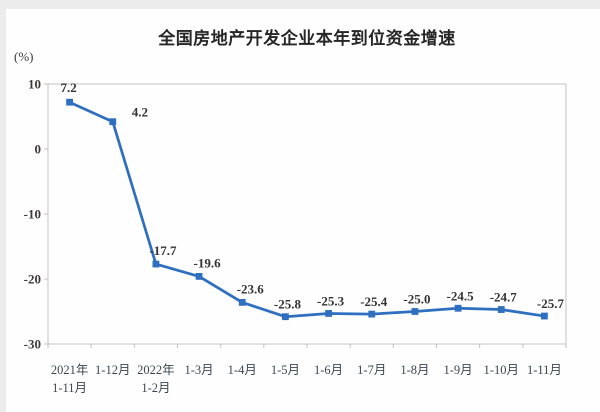 The height and width of the screenshot is (412, 600). I want to click on x-tick-label-4-line1: 1-4月, so click(242, 370).